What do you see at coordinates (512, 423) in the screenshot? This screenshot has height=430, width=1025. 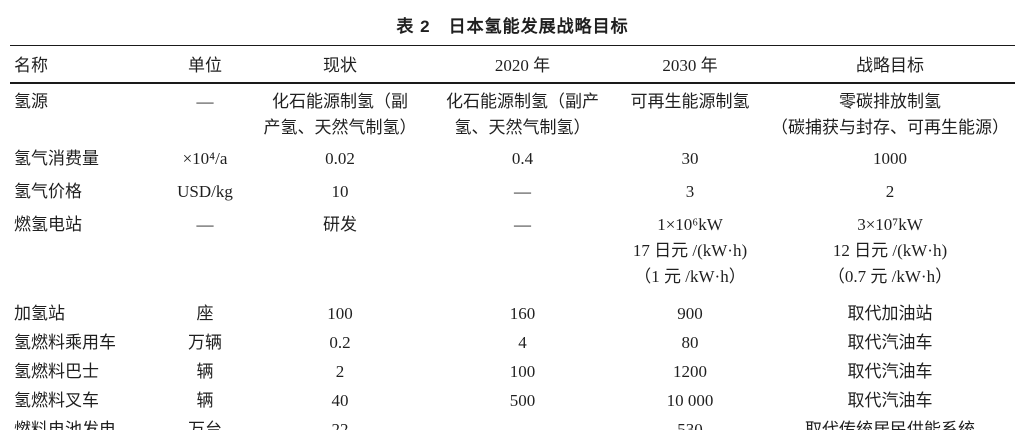 I see `table-row-fuel-cell-power: 燃料电池发电 万台 22 — 530 取代传统居民供能系统` at bounding box center [512, 423].